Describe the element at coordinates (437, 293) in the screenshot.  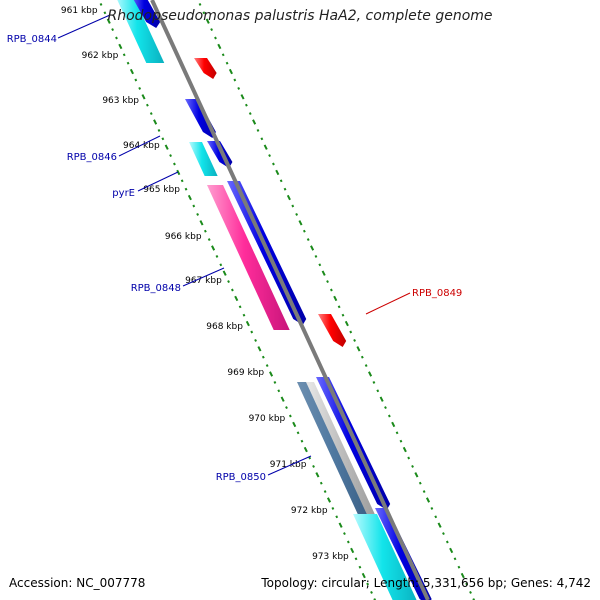
I see `gene-label: RPB_0849` at that location.